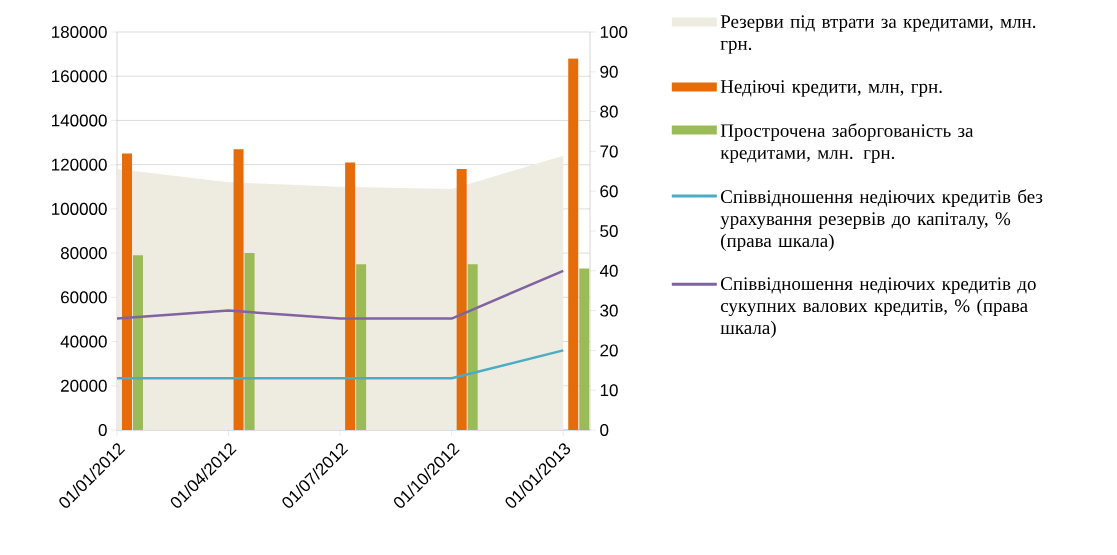  Describe the element at coordinates (609, 191) in the screenshot. I see `y2-tick-label: 60` at that location.